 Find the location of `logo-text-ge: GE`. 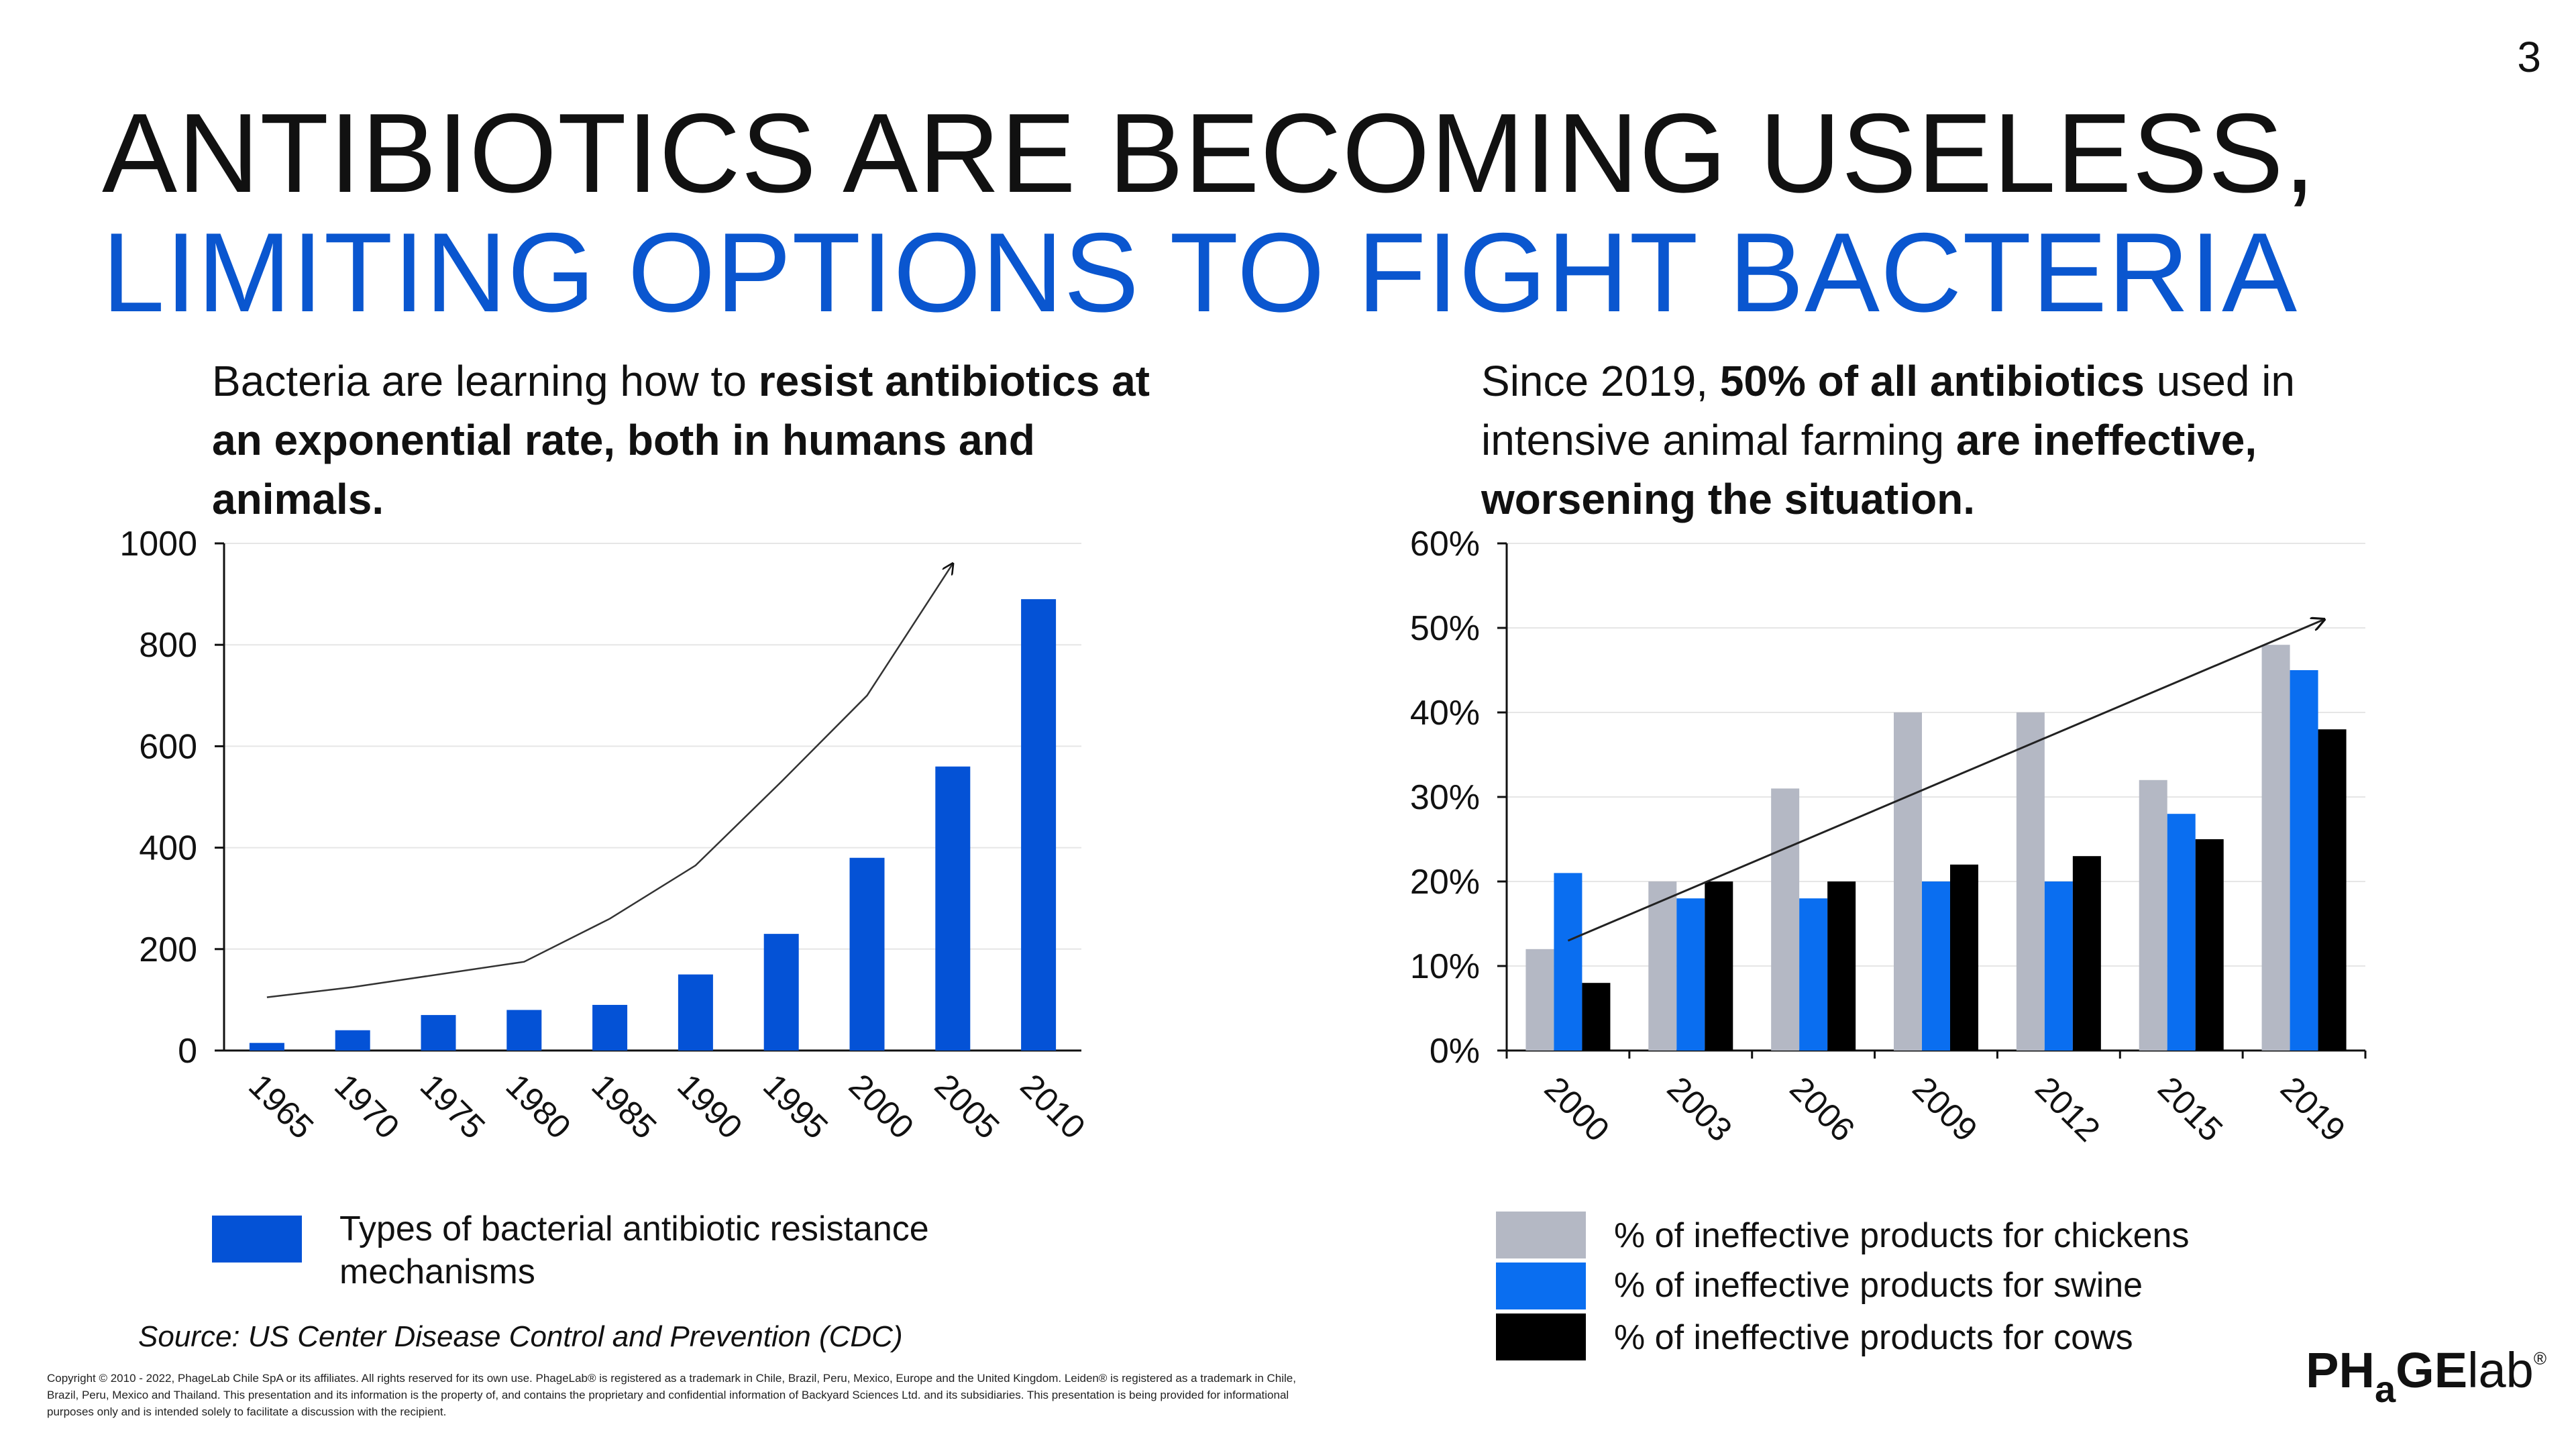

logo-text-ge: GE is located at coordinates (2432, 1370).